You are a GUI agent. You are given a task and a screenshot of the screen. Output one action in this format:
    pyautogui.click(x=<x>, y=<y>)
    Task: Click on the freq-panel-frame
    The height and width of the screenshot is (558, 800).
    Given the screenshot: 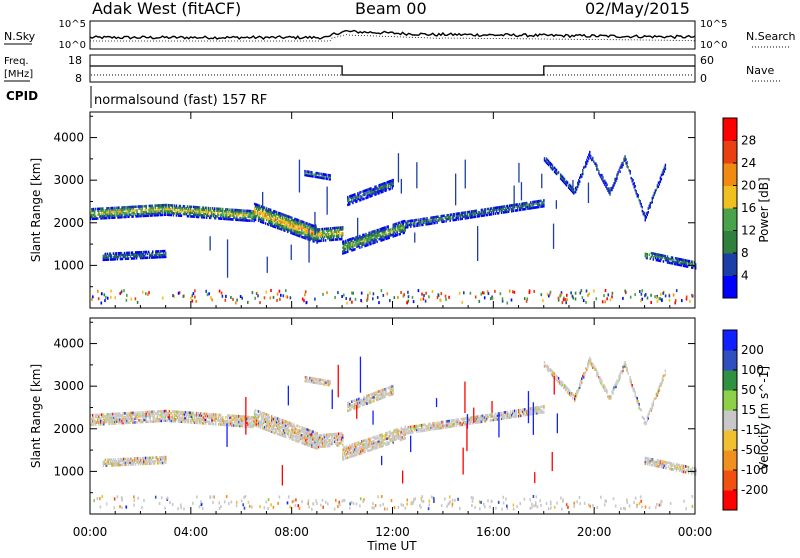 What is the action you would take?
    pyautogui.click(x=392, y=68)
    